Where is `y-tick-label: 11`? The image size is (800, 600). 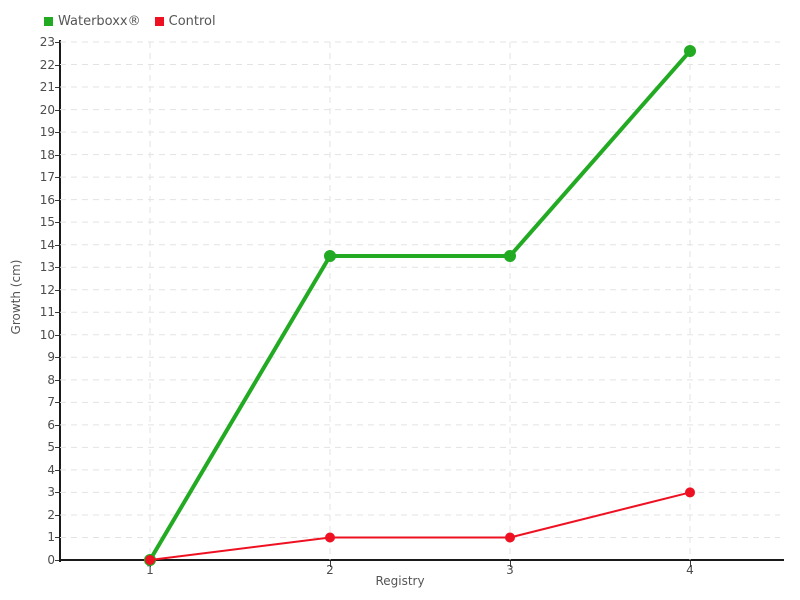 y-tick-label: 11 is located at coordinates (47, 312).